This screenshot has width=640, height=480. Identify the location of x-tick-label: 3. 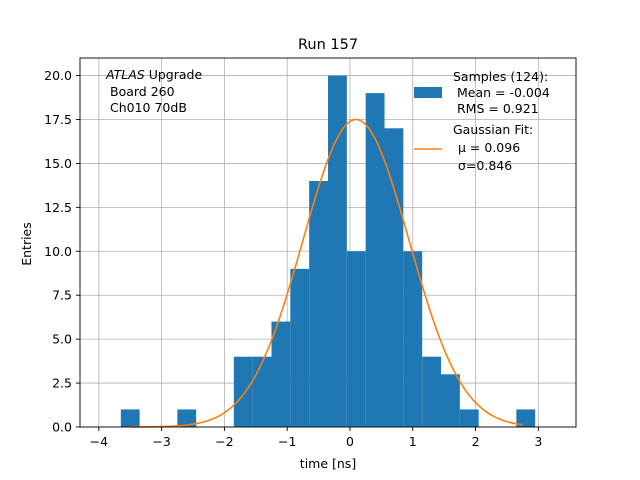
(538, 441).